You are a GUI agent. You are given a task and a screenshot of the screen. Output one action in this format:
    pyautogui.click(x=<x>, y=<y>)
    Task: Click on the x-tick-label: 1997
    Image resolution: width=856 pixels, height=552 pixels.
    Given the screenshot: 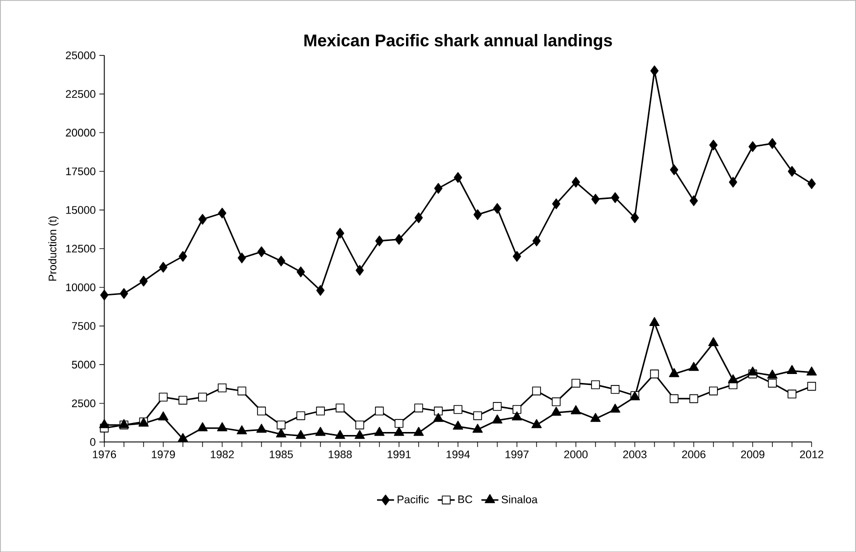 What is the action you would take?
    pyautogui.click(x=517, y=454)
    